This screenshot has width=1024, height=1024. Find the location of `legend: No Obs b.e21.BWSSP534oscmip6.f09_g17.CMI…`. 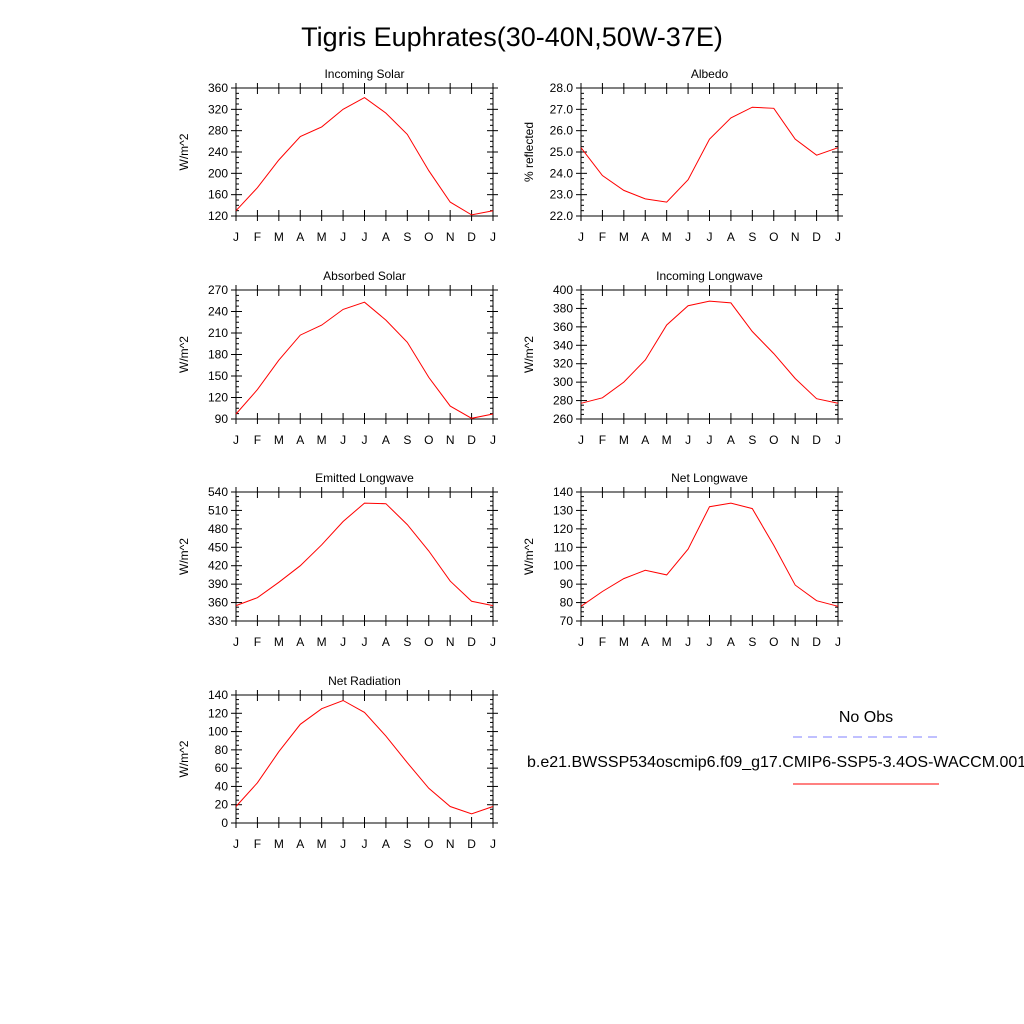

legend: No Obs b.e21.BWSSP534oscmip6.f09_g17.CMI… is located at coordinates (775, 747).